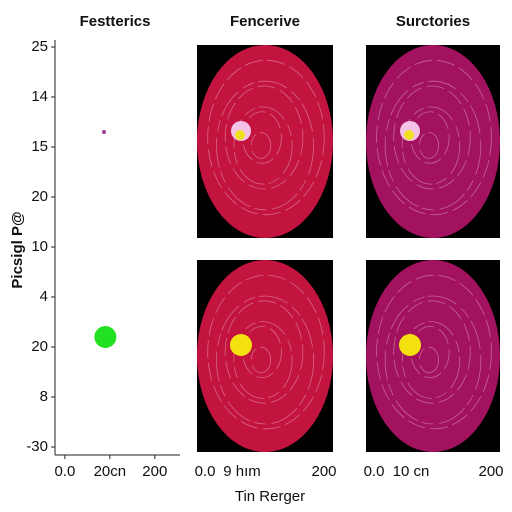 This screenshot has height=512, width=512. I want to click on y-axis-label: Picsigl P@, so click(17, 249).